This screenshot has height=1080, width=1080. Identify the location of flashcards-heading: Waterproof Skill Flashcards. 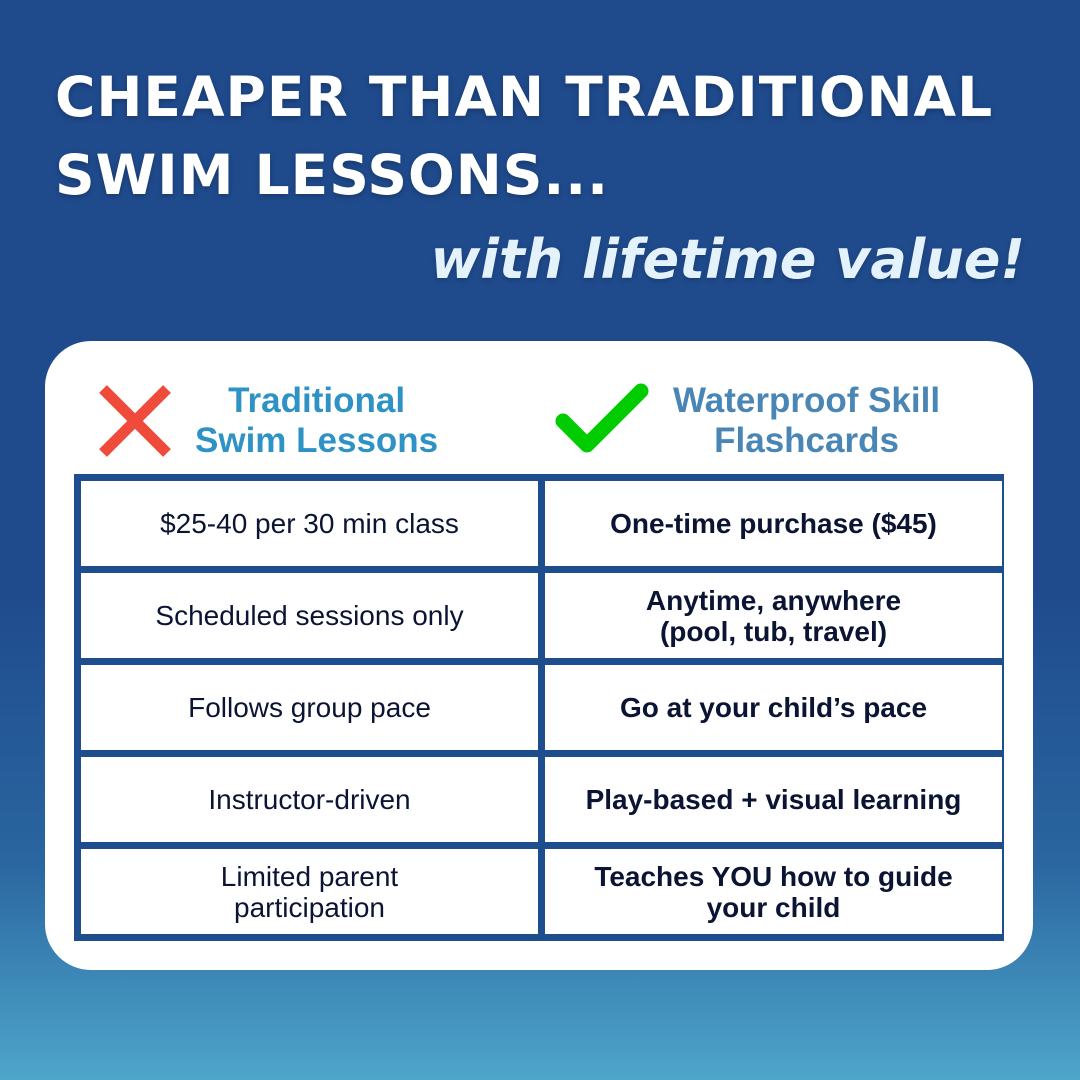
(746, 421).